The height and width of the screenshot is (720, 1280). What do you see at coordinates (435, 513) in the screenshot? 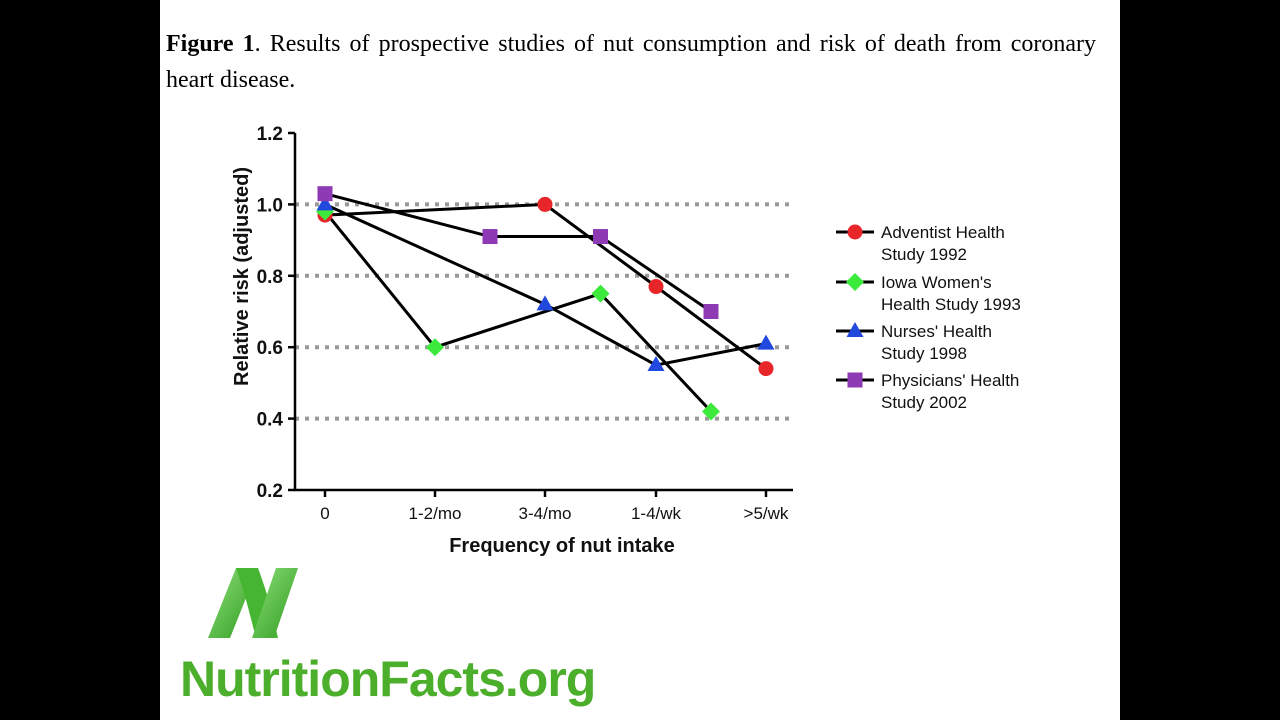
I see `x-tick-label: 1-2/mo` at bounding box center [435, 513].